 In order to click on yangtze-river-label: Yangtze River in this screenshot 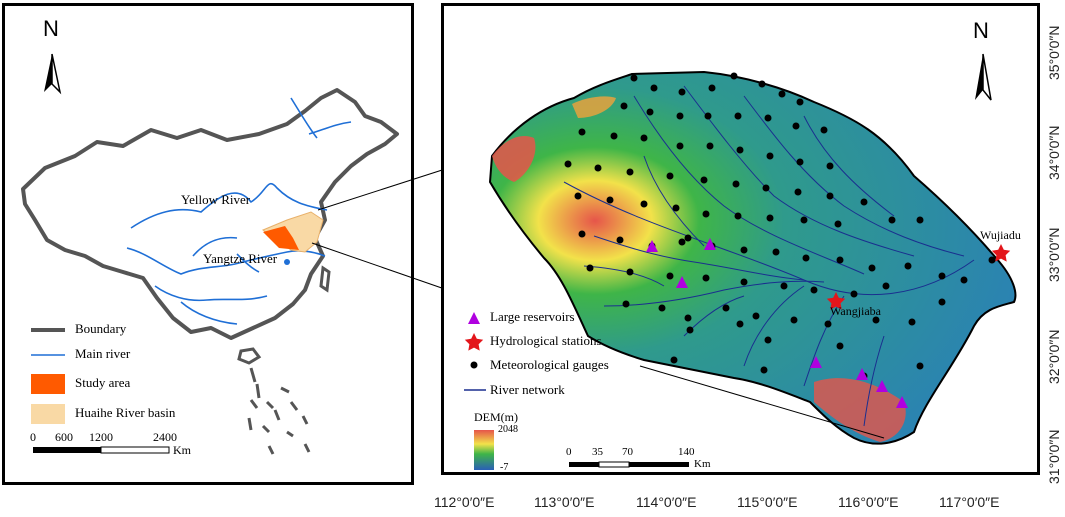, I will do `click(240, 258)`.